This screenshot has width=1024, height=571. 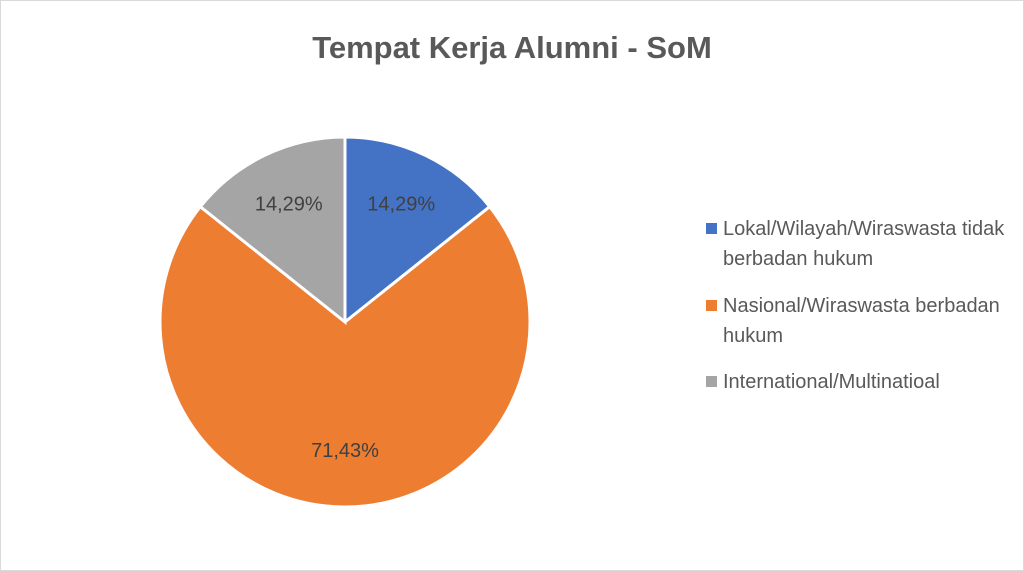 What do you see at coordinates (345, 451) in the screenshot?
I see `data-label: 71,43%` at bounding box center [345, 451].